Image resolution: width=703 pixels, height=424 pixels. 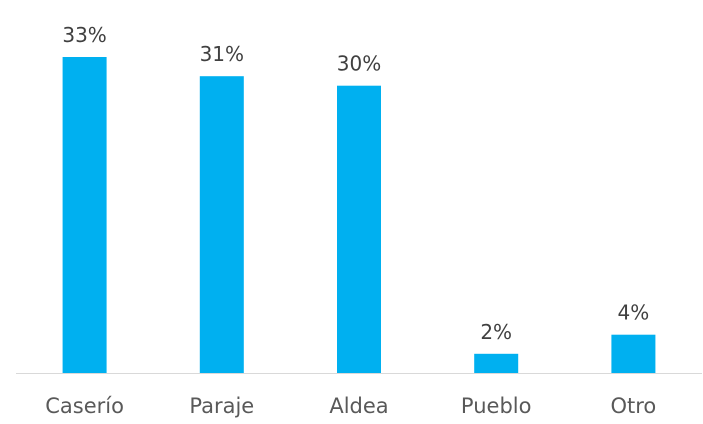 I want to click on bar-caserio, so click(x=84, y=215).